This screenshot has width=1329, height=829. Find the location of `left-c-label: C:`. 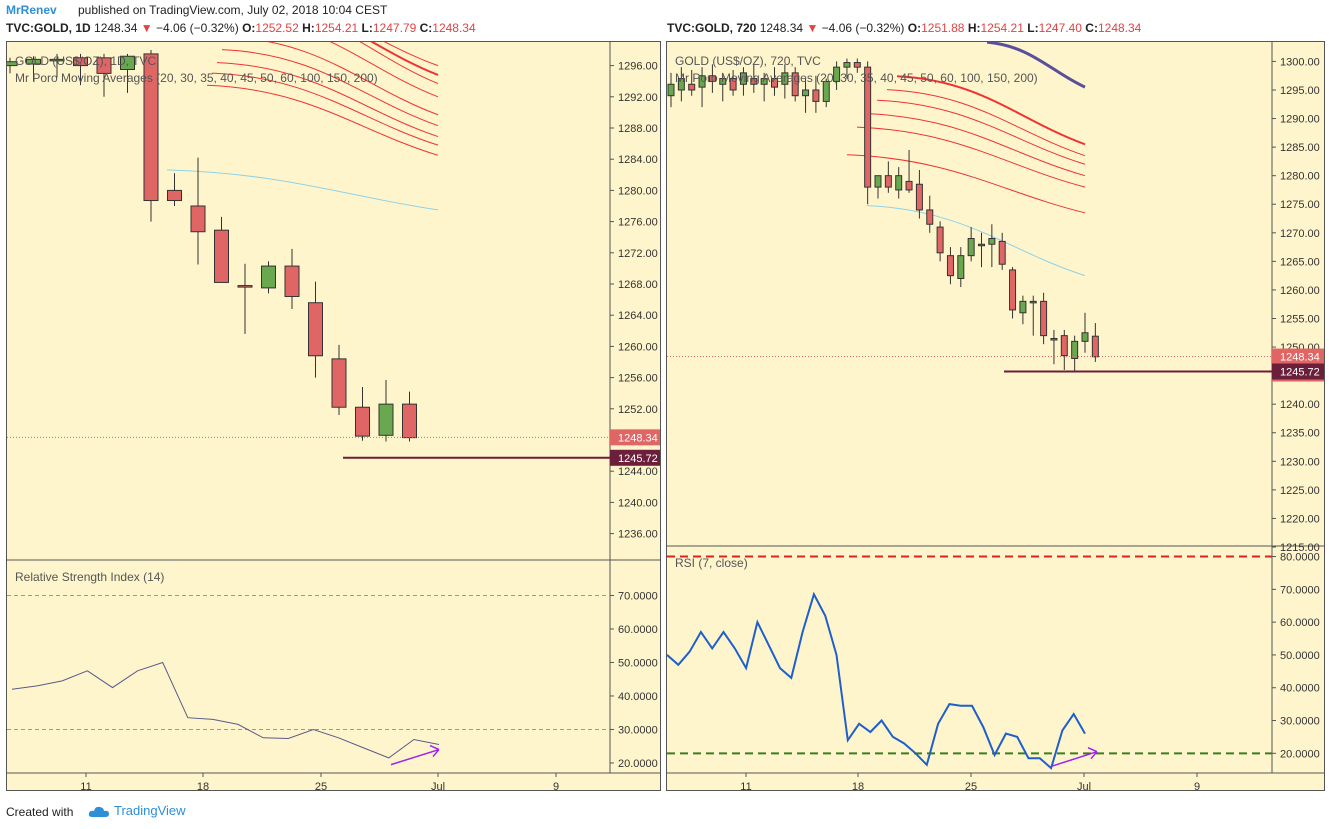

left-c-label: C: is located at coordinates (426, 28).